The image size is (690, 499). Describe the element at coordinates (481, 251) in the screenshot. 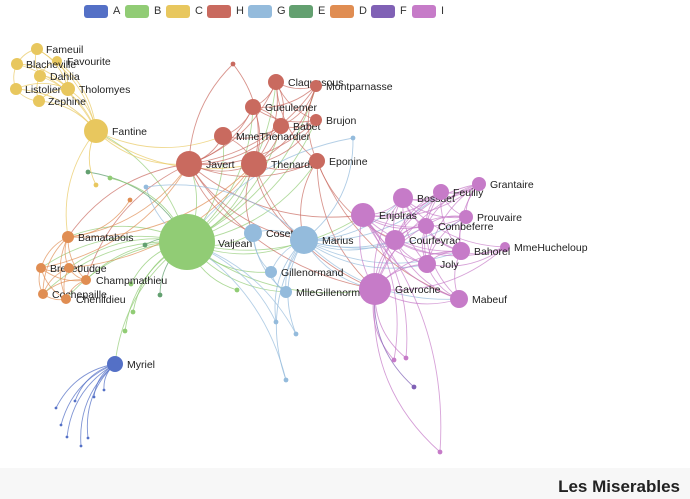

I see `node-bahorel: Bahorel` at that location.